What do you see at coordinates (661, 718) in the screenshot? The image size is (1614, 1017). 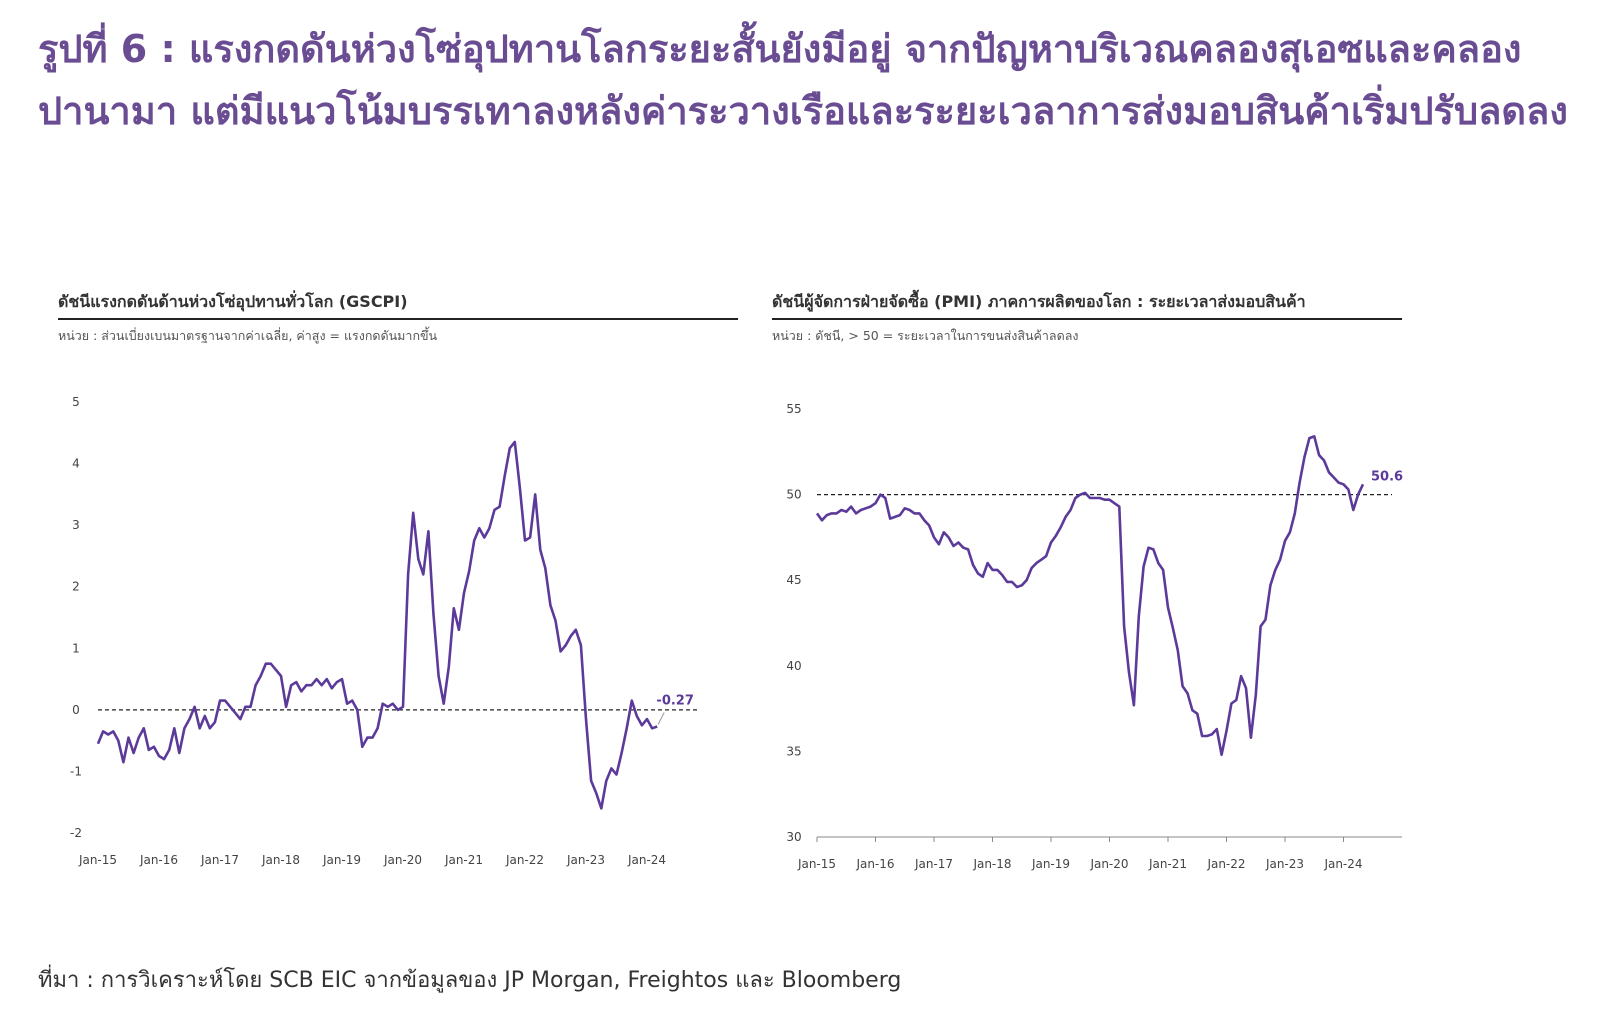 I see `gscpi-last-value-leader` at bounding box center [661, 718].